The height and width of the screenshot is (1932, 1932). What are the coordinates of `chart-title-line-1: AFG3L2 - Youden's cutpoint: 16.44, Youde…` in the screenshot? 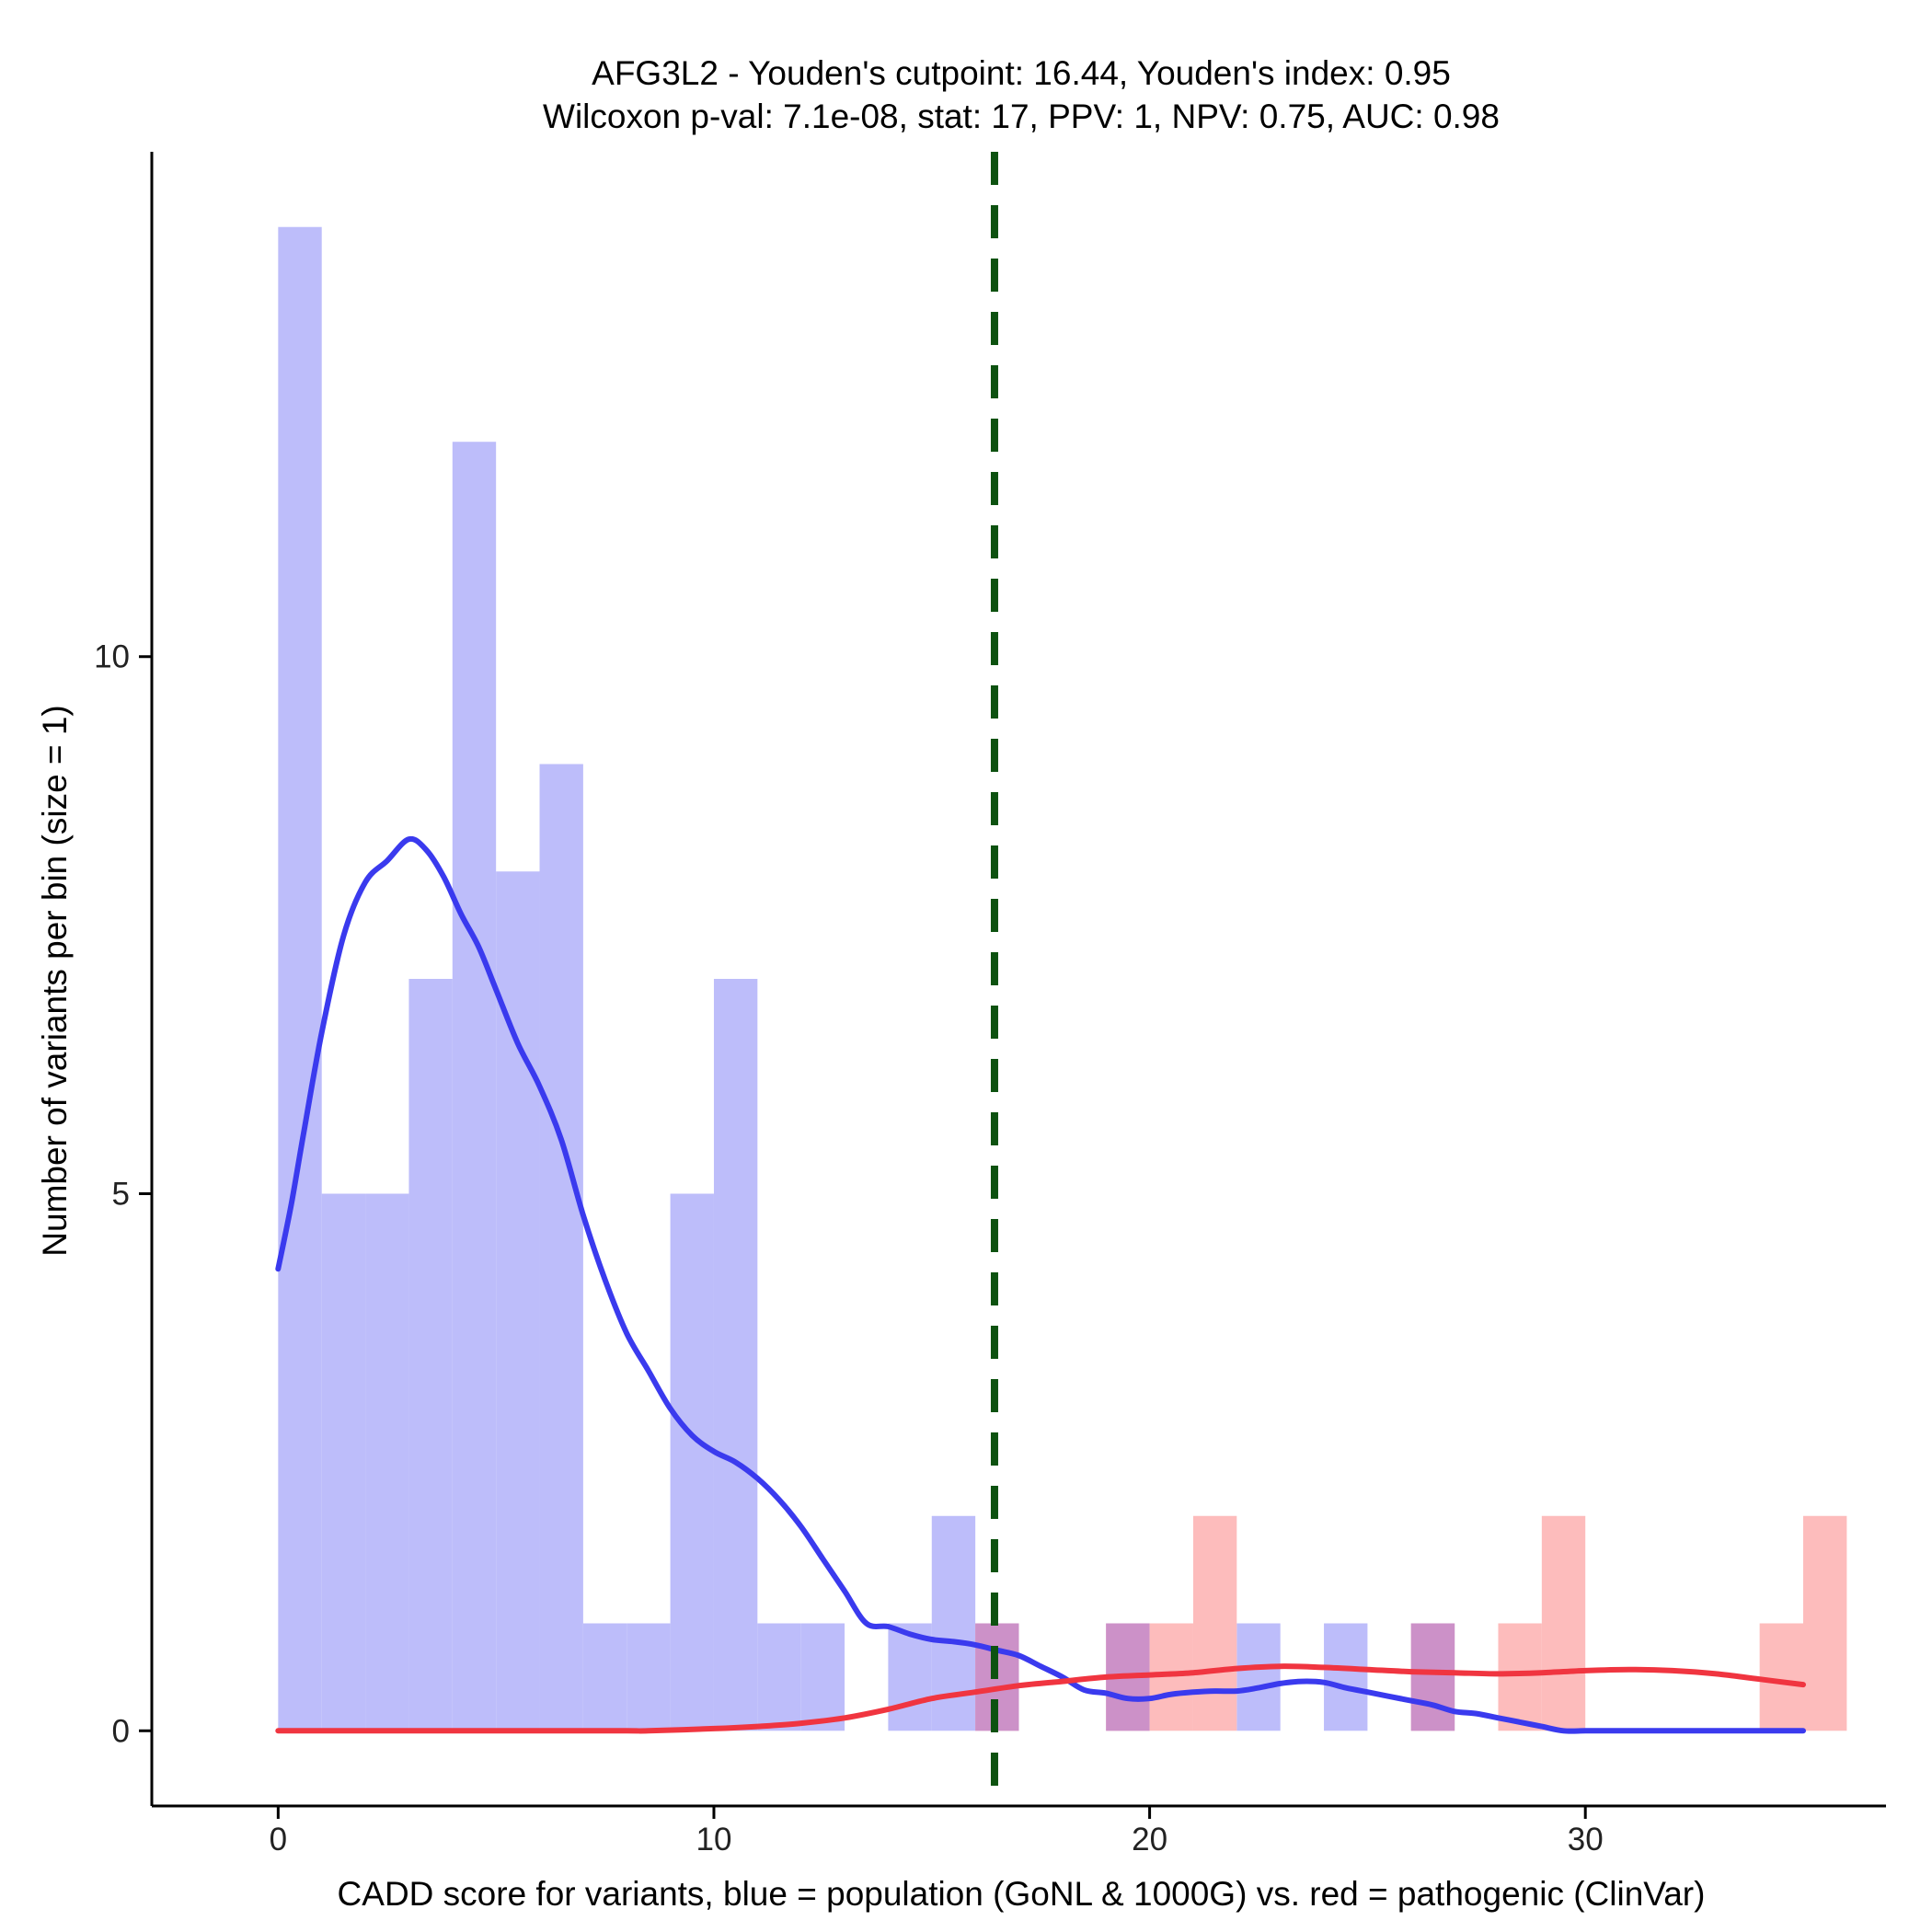 It's located at (1021, 73).